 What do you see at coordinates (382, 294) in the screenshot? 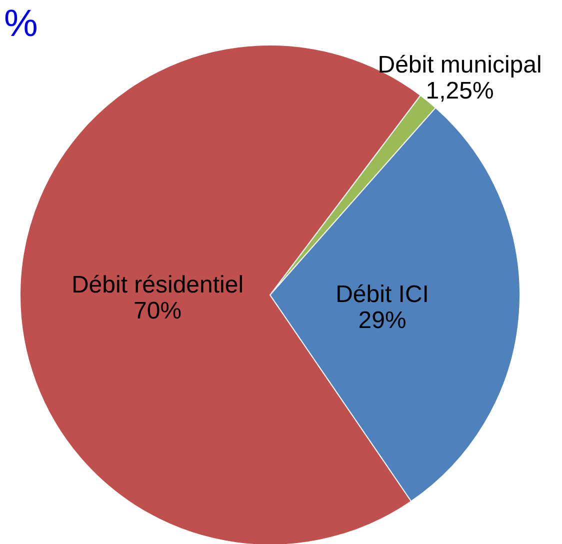
I see `slice-label: Débit ICI` at bounding box center [382, 294].